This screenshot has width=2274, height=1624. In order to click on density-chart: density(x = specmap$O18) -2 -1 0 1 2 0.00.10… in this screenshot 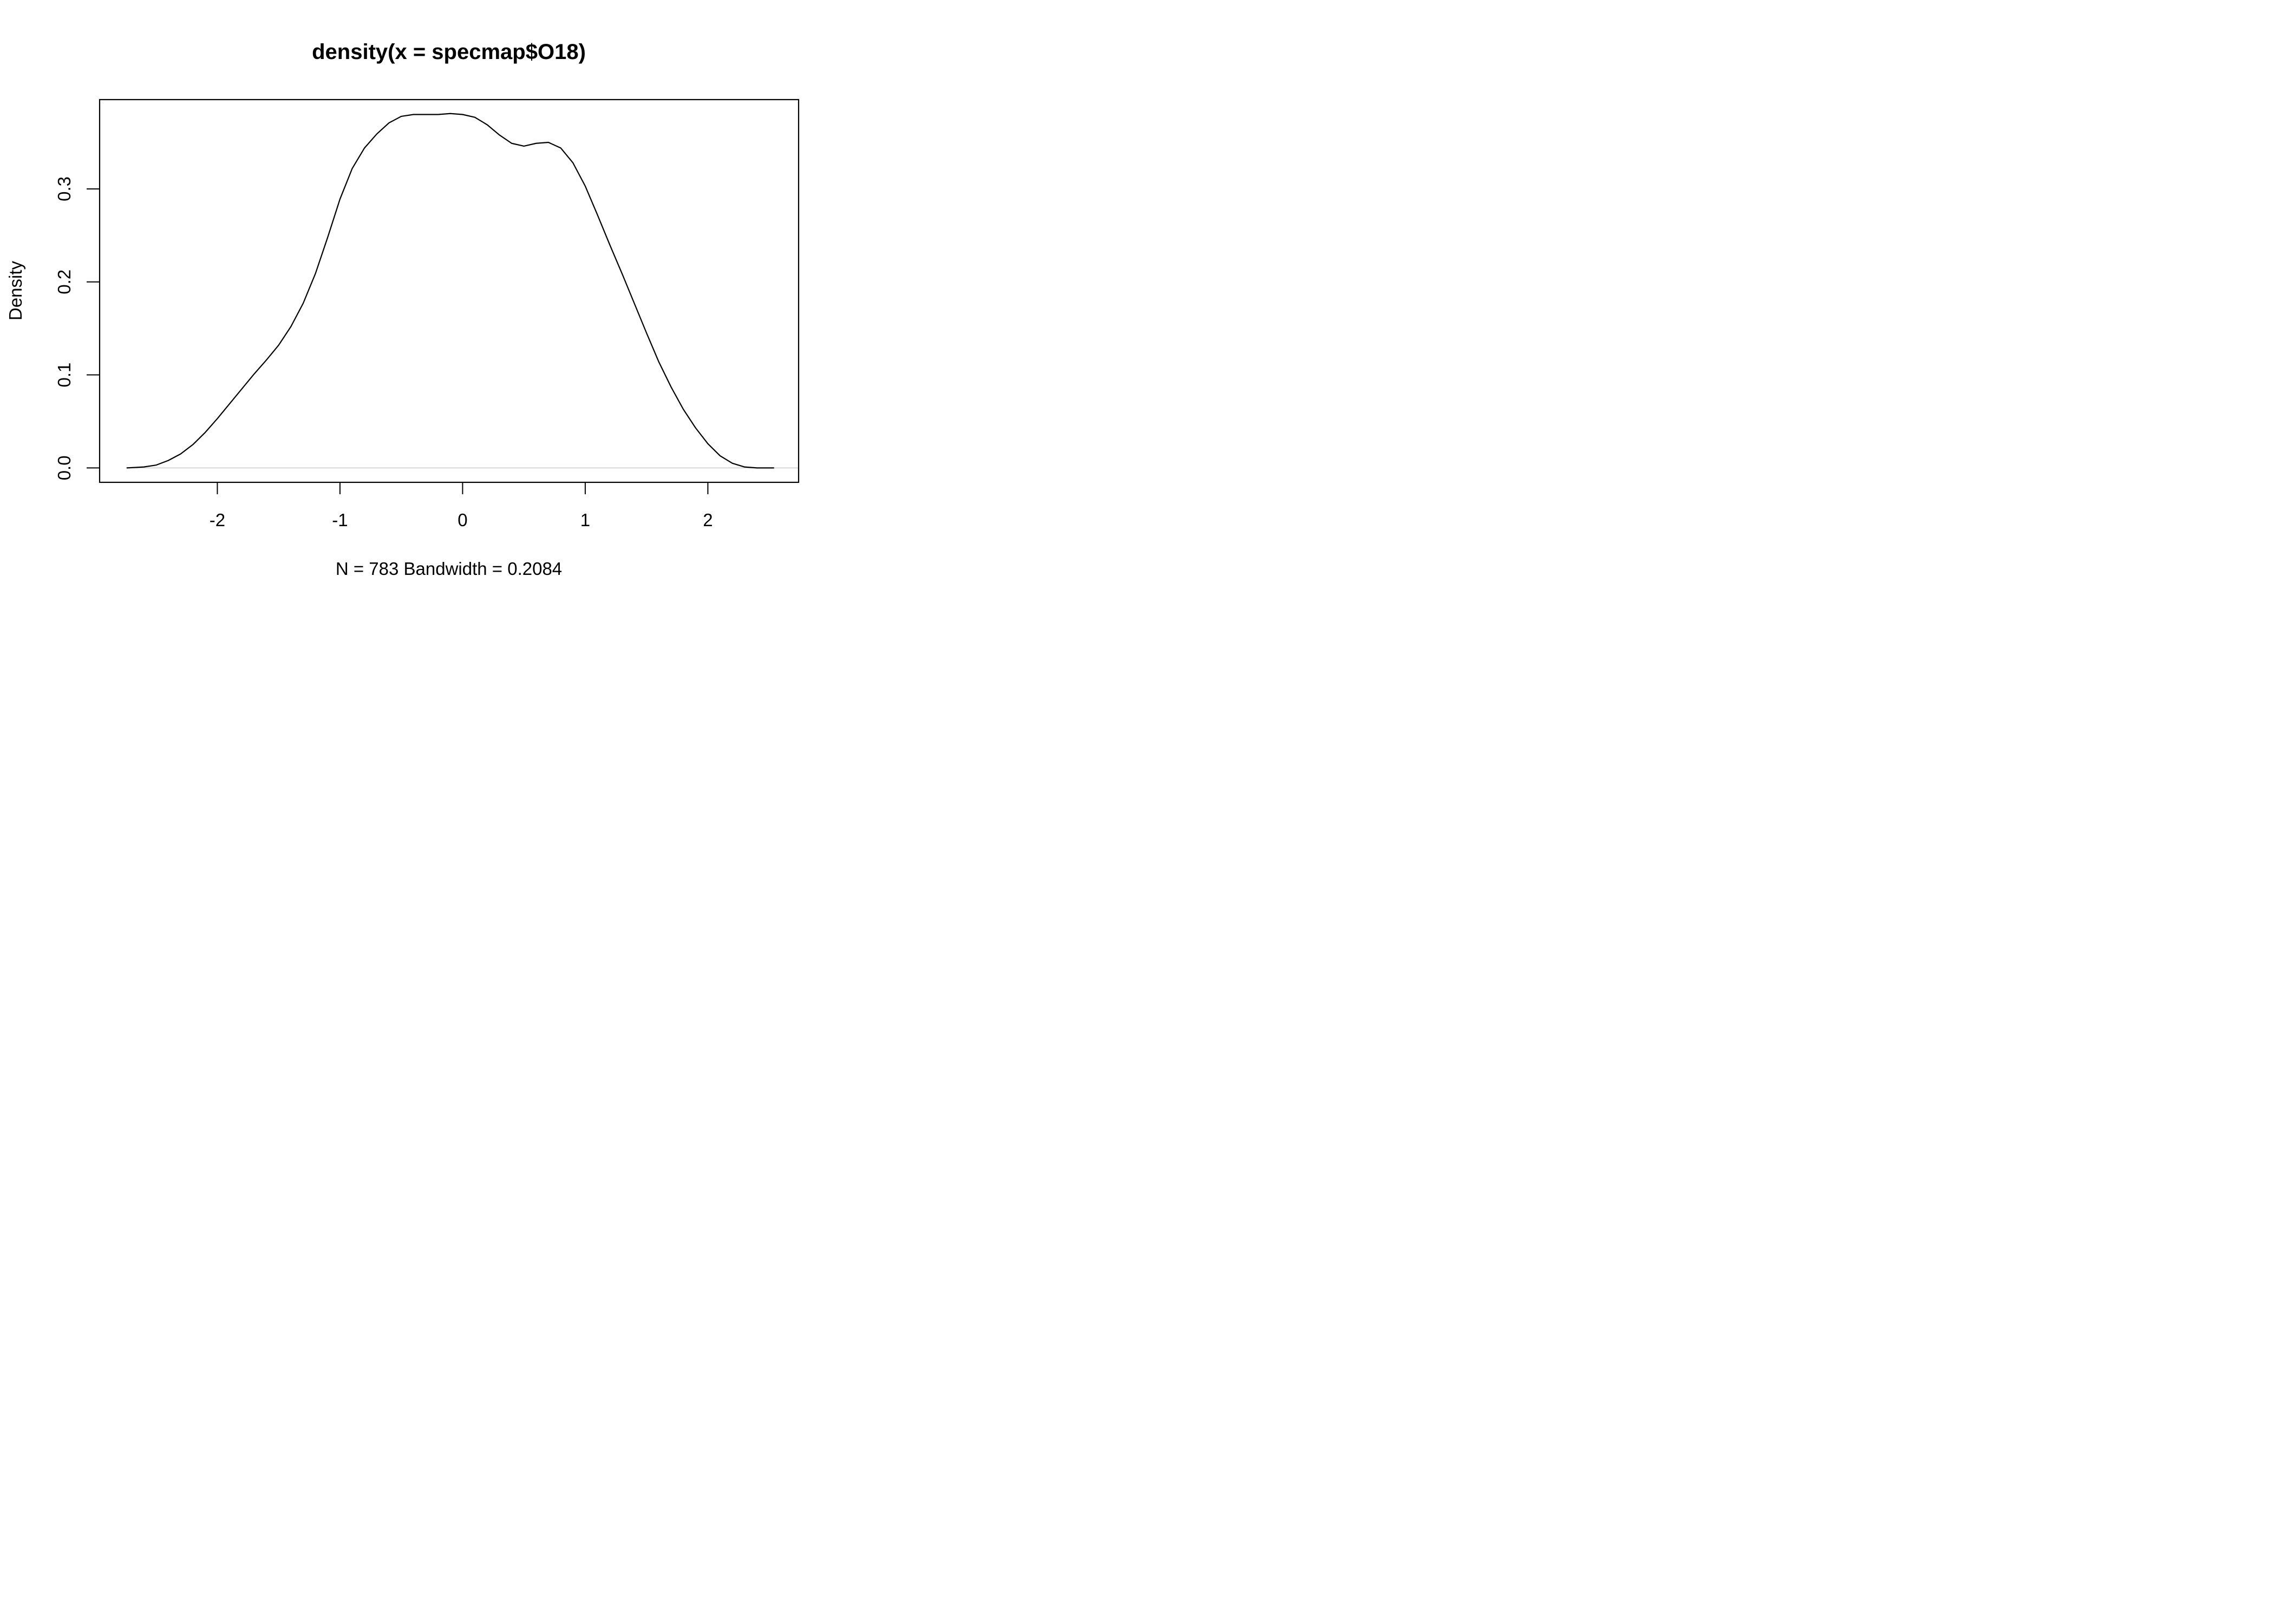, I will do `click(403, 309)`.